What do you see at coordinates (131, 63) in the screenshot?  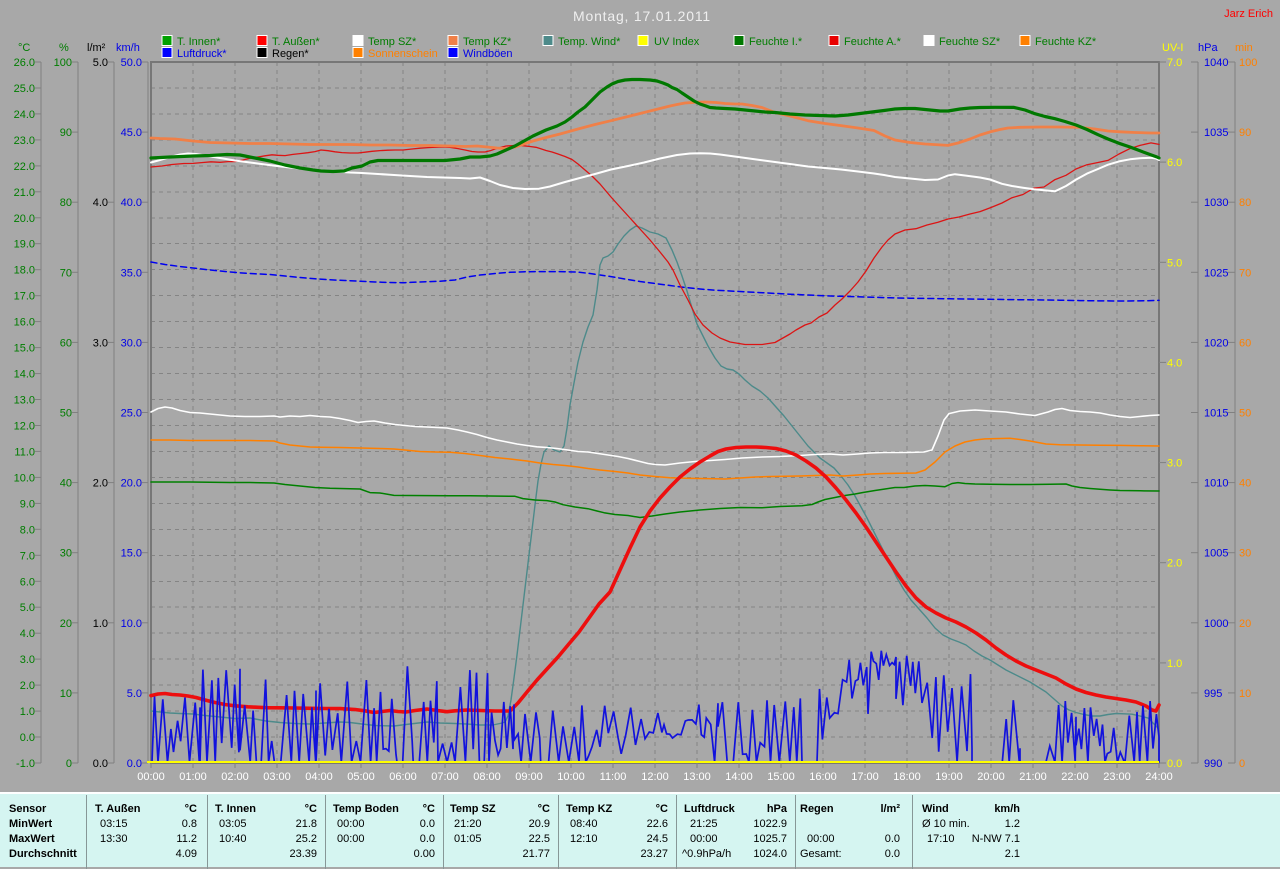 I see `svg-text: 50.0` at bounding box center [131, 63].